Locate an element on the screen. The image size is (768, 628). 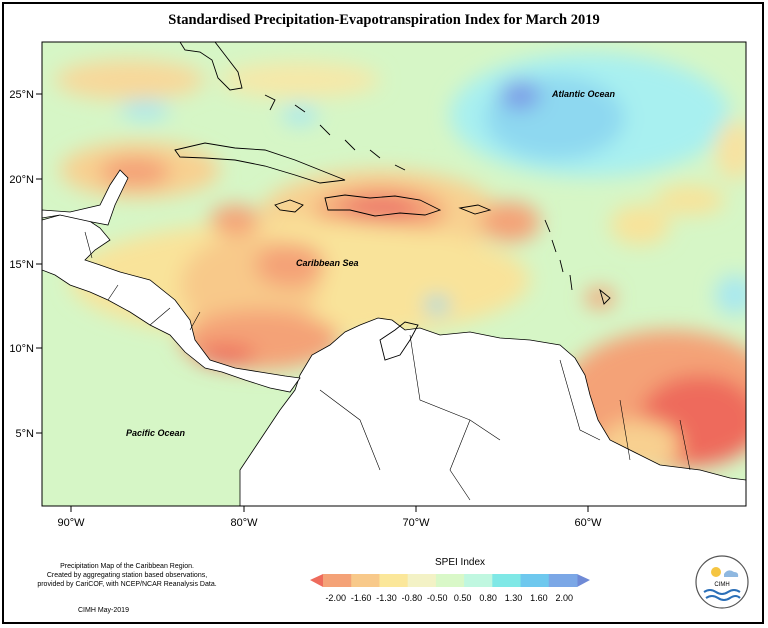
credit-date: CIMH May-2019 is located at coordinates (103, 610).